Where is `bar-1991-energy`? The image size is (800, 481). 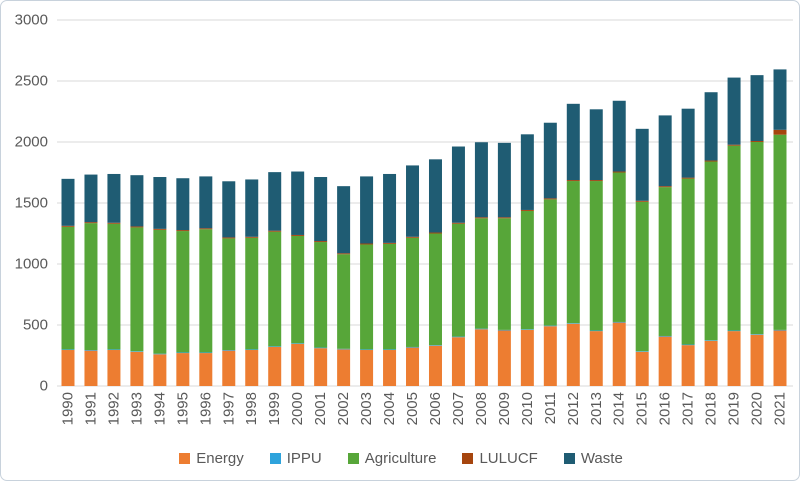 bar-1991-energy is located at coordinates (91, 368).